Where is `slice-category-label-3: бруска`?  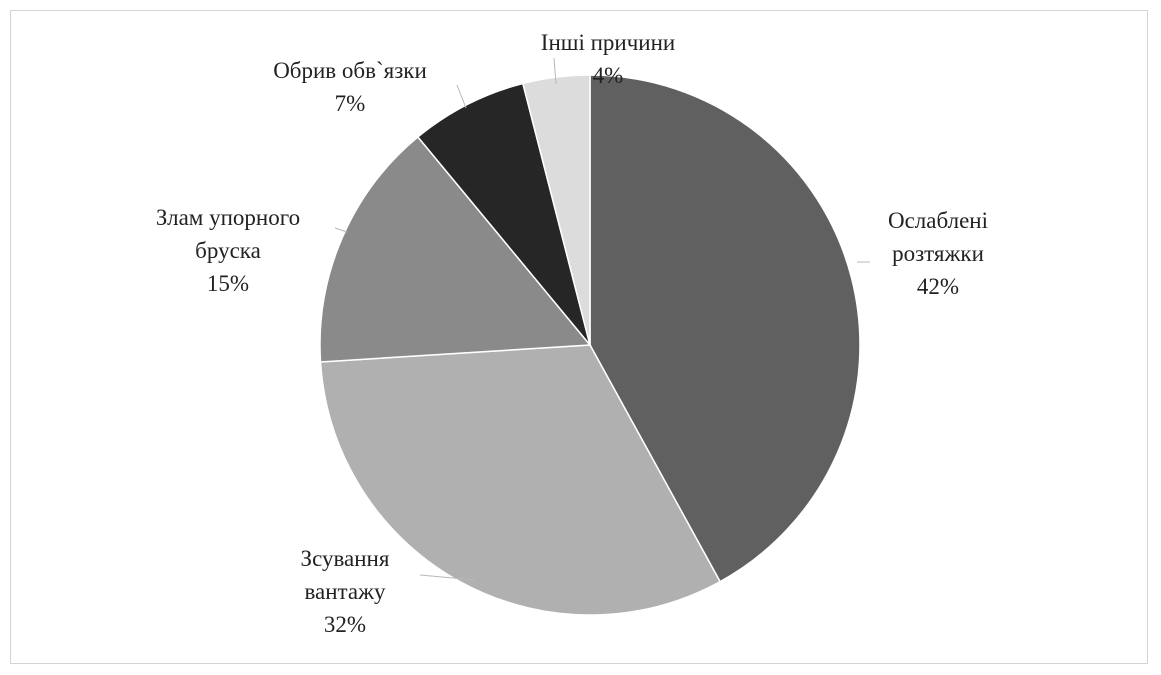 slice-category-label-3: бруска is located at coordinates (228, 250).